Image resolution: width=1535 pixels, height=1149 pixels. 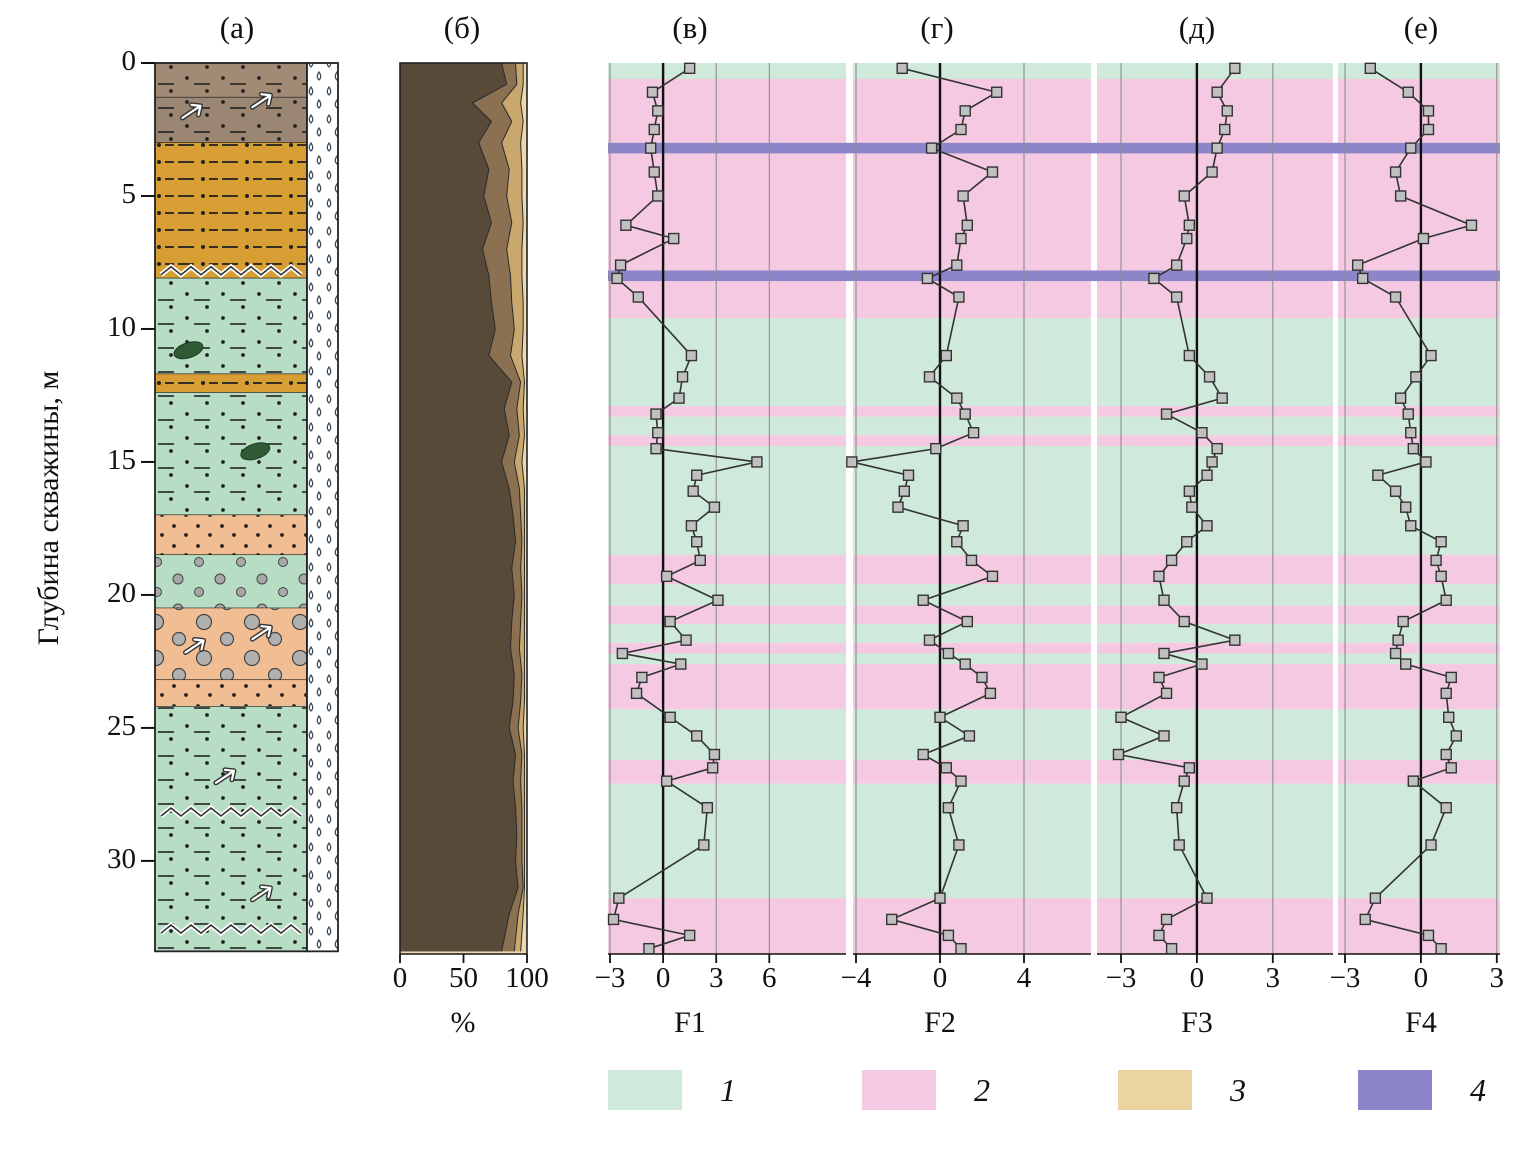 I want to click on depth-tick-0: 0, so click(x=129, y=61).